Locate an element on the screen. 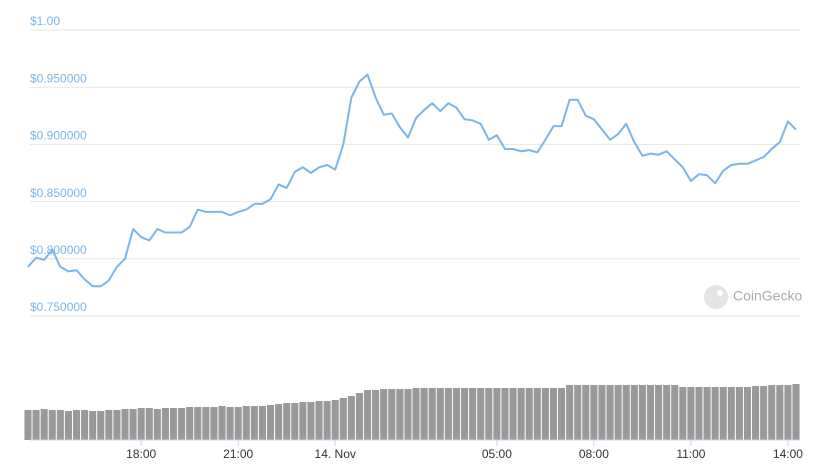 Image resolution: width=816 pixels, height=470 pixels. x-tick-label: 05:00 is located at coordinates (497, 454).